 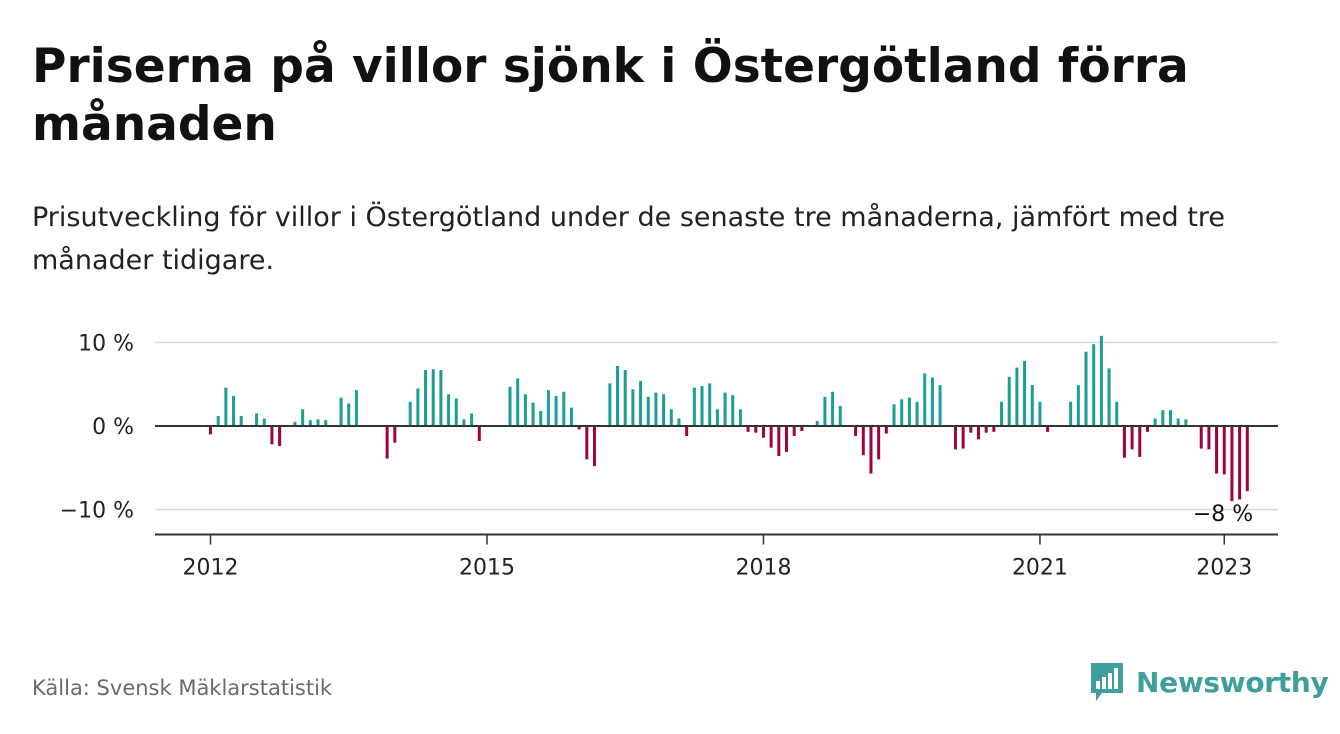 What do you see at coordinates (97, 511) in the screenshot?
I see `y-tick-label: −10 %` at bounding box center [97, 511].